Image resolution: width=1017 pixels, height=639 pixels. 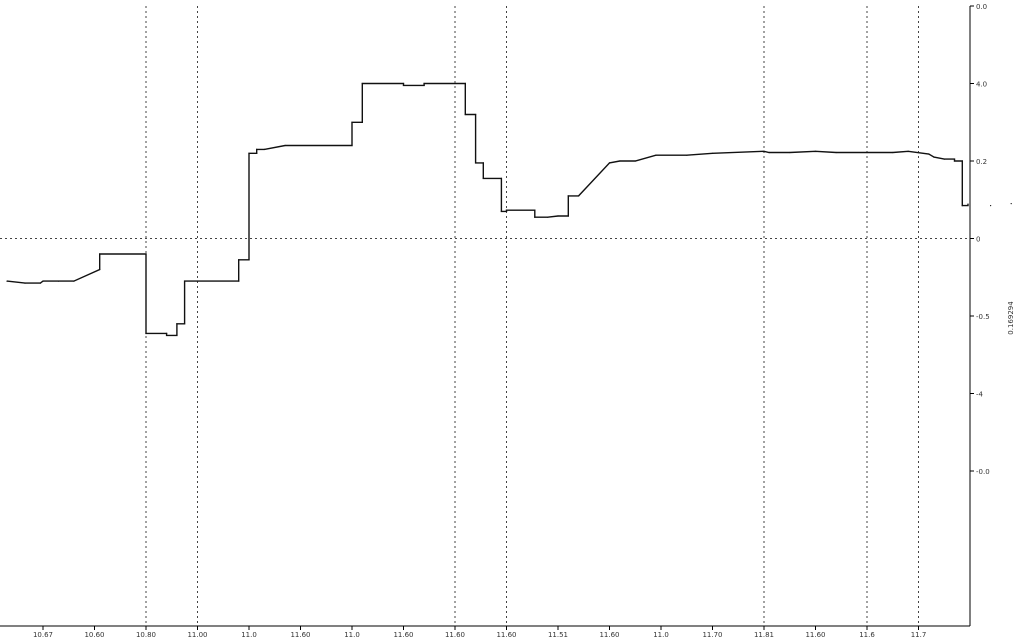 What do you see at coordinates (981, 7) in the screenshot?
I see `y-tick-label-0: 0.0` at bounding box center [981, 7].